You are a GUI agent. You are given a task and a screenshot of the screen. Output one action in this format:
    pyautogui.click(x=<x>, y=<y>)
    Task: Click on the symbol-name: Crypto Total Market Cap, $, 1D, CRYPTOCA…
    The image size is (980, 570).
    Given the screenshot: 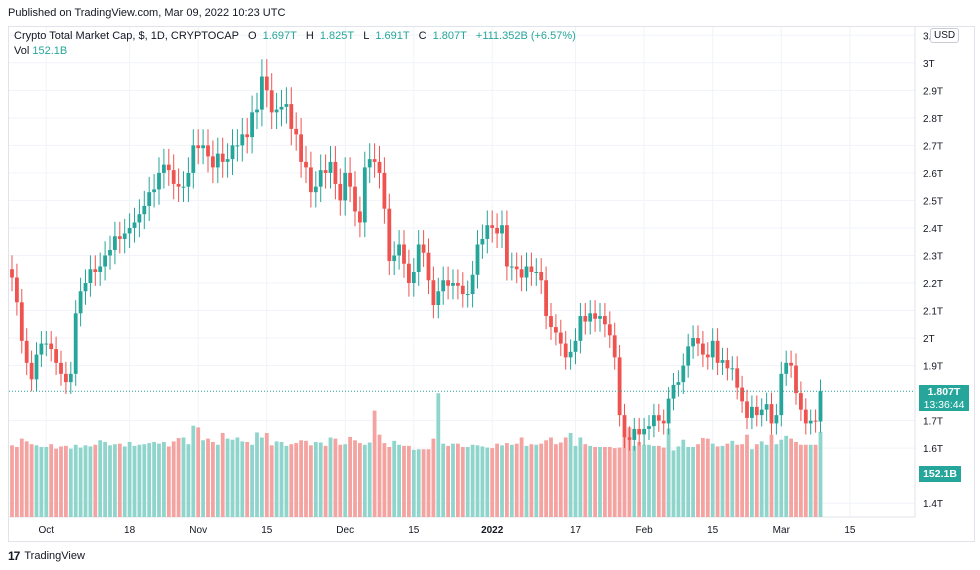 What is the action you would take?
    pyautogui.click(x=126, y=36)
    